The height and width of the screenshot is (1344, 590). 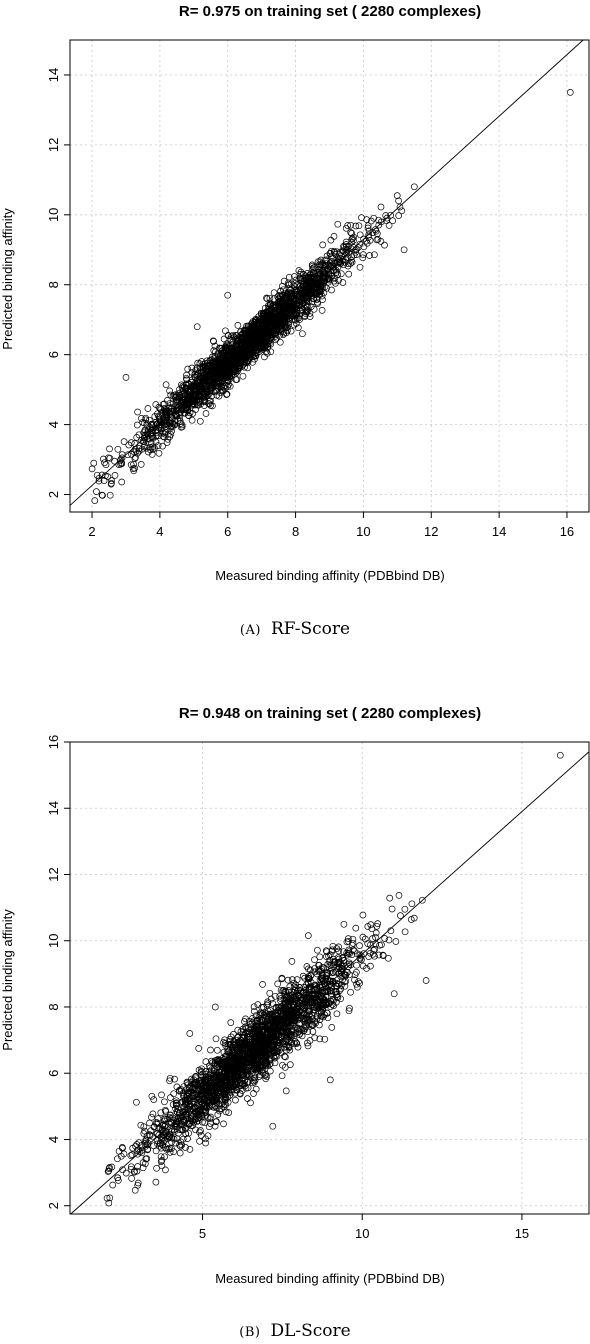 I want to click on y-tick-label: 6, so click(x=53, y=354).